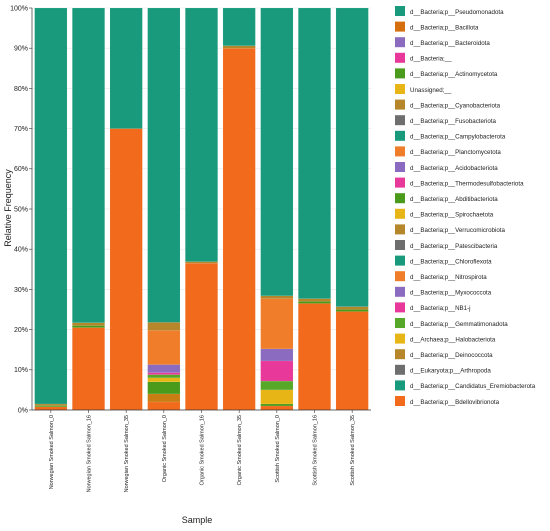 Image resolution: width=550 pixels, height=531 pixels. Describe the element at coordinates (21, 290) in the screenshot. I see `y-tick-label: 30%` at that location.